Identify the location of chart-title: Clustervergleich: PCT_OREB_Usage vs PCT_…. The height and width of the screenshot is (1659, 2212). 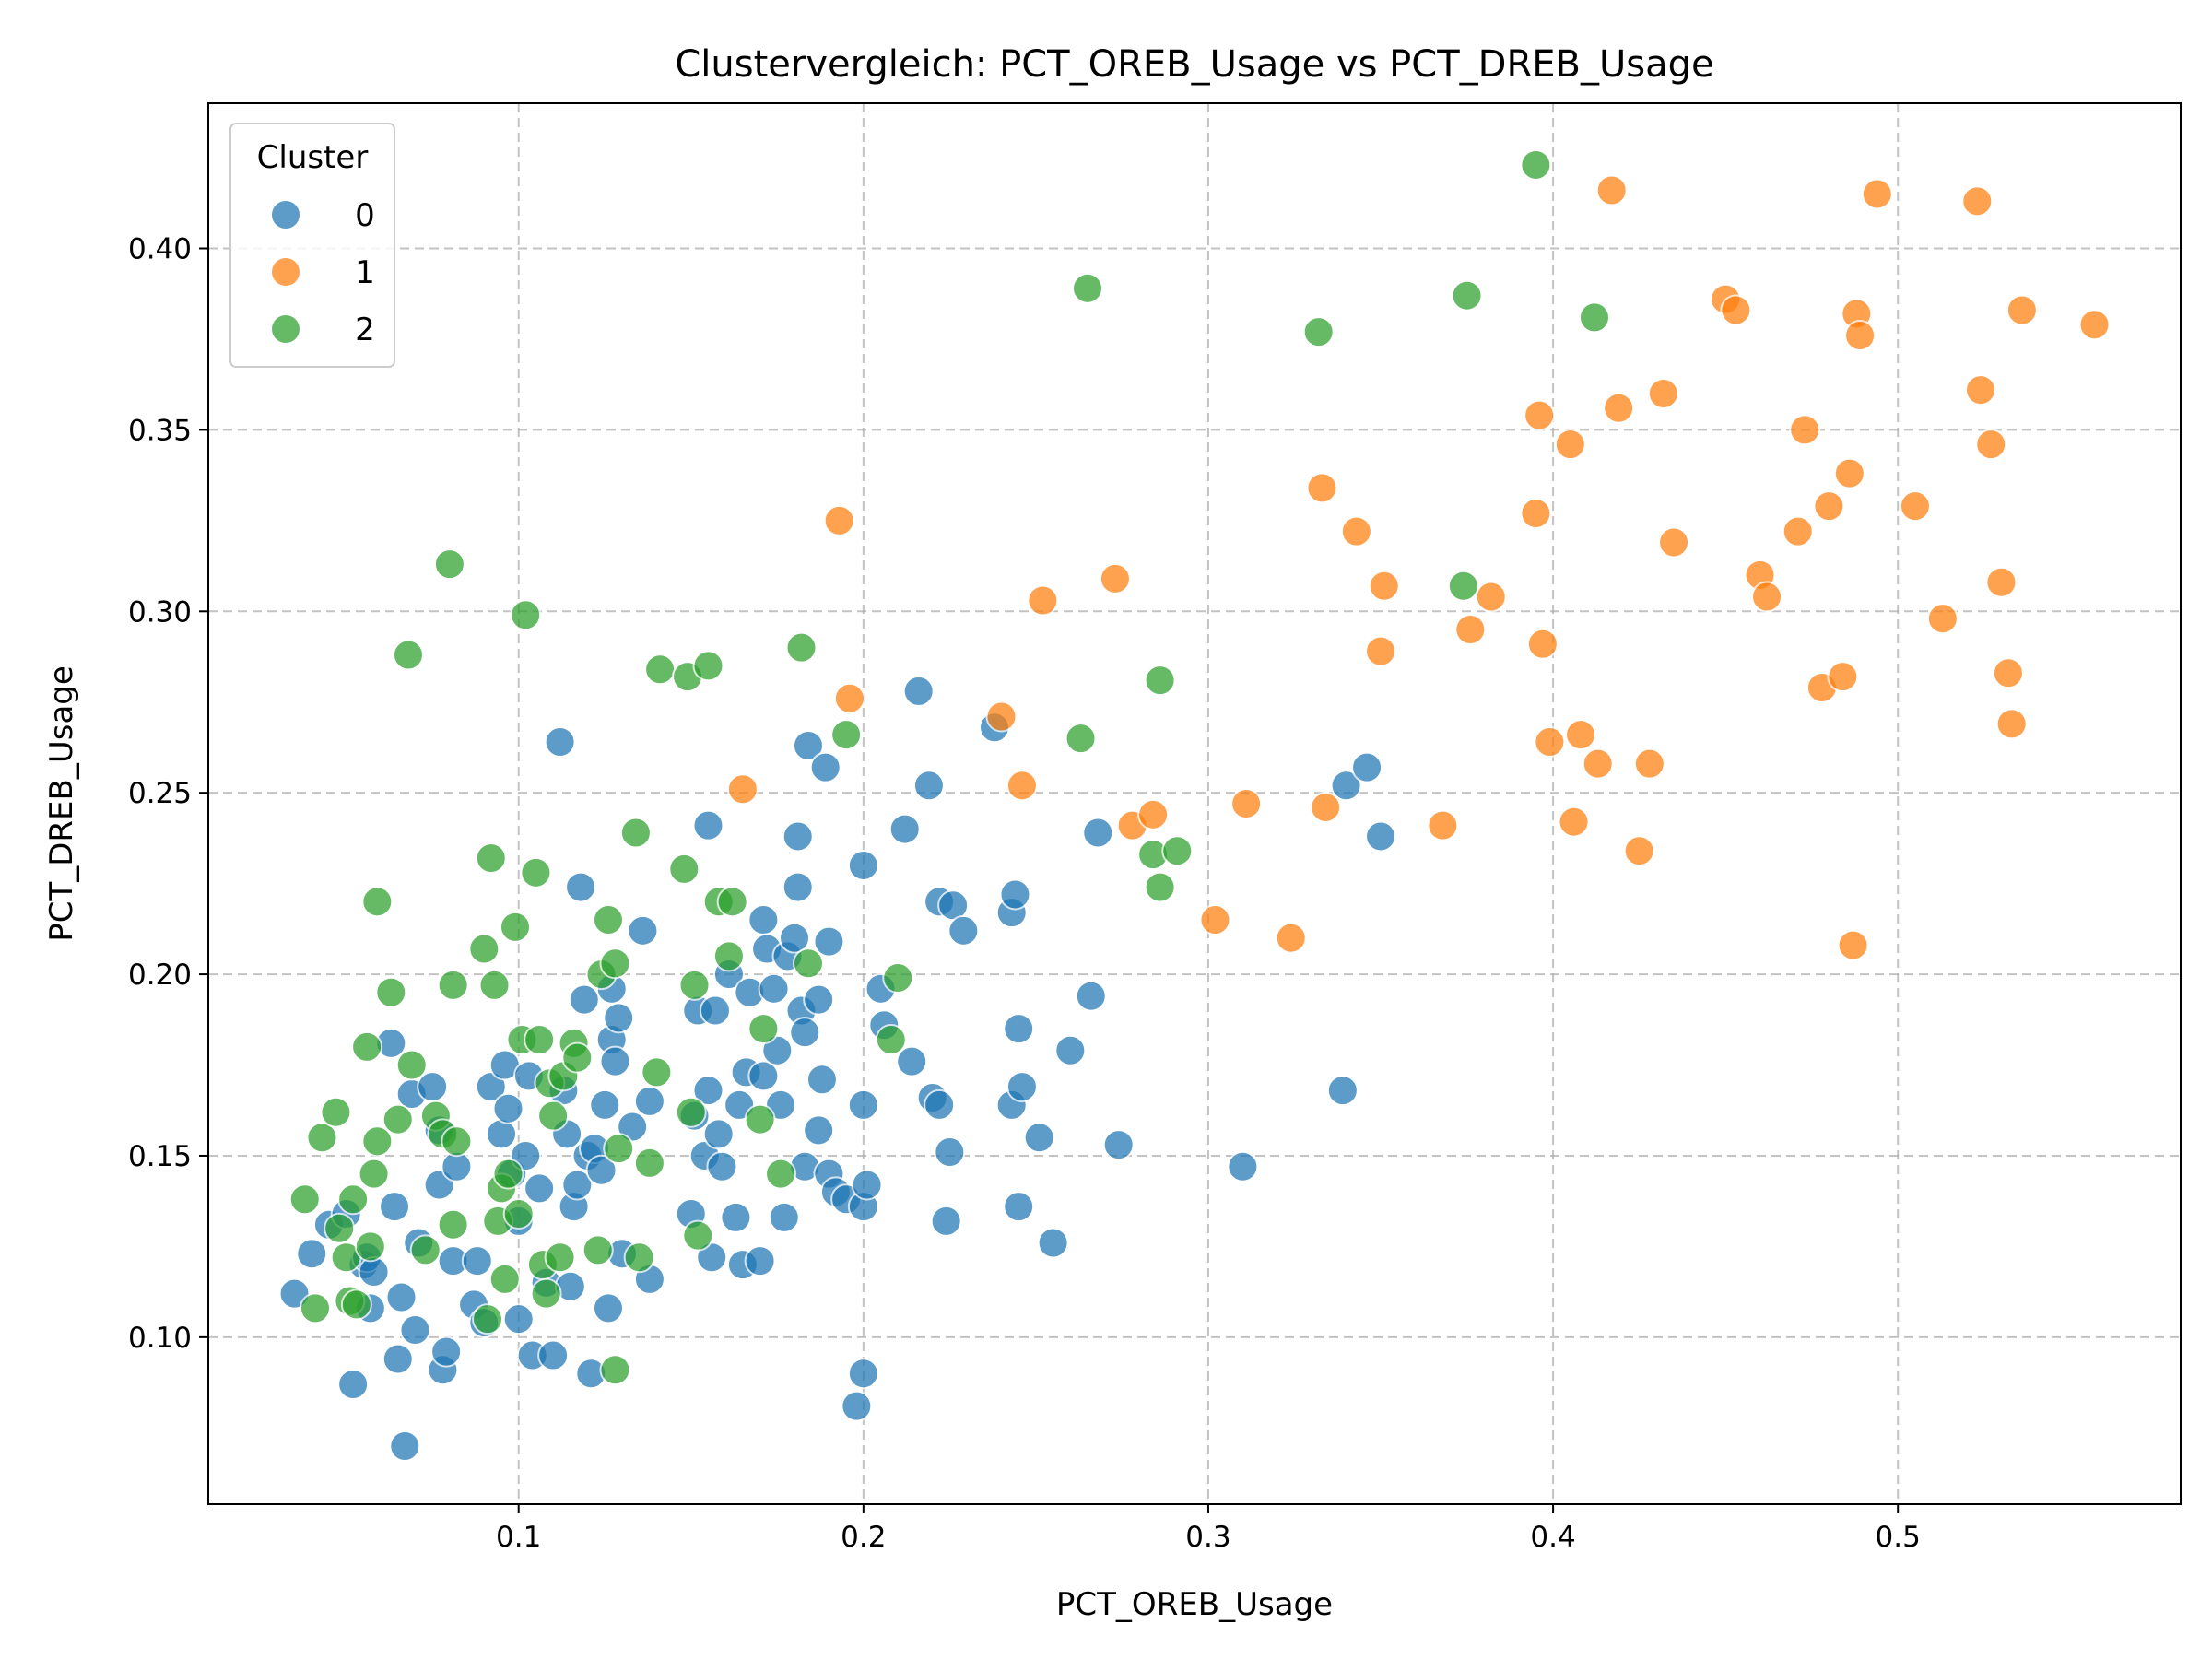
(1194, 64).